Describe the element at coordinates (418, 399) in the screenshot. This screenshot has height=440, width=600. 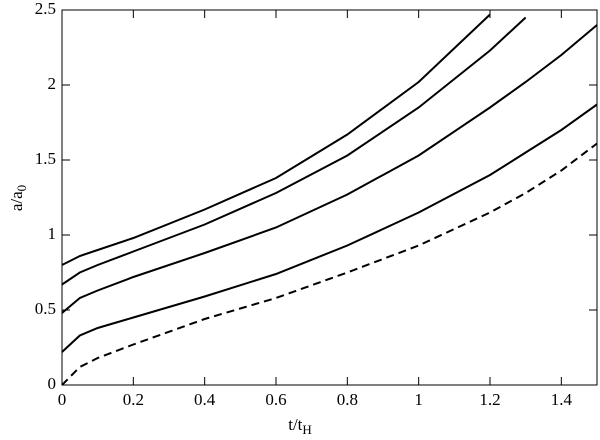
I see `x-tick-label: 1` at that location.